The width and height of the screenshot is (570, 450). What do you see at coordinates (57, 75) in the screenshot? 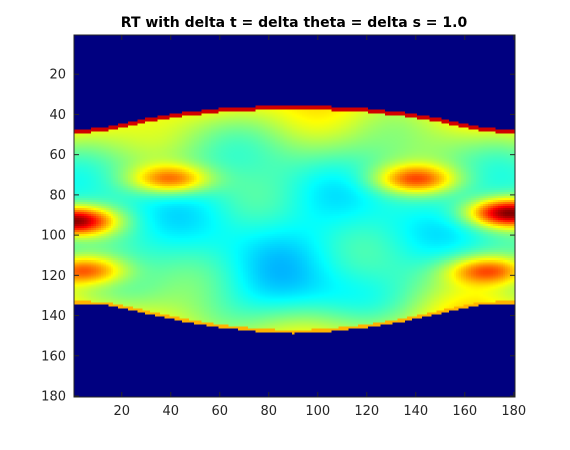
I see `y-tick-label: 20` at bounding box center [57, 75].